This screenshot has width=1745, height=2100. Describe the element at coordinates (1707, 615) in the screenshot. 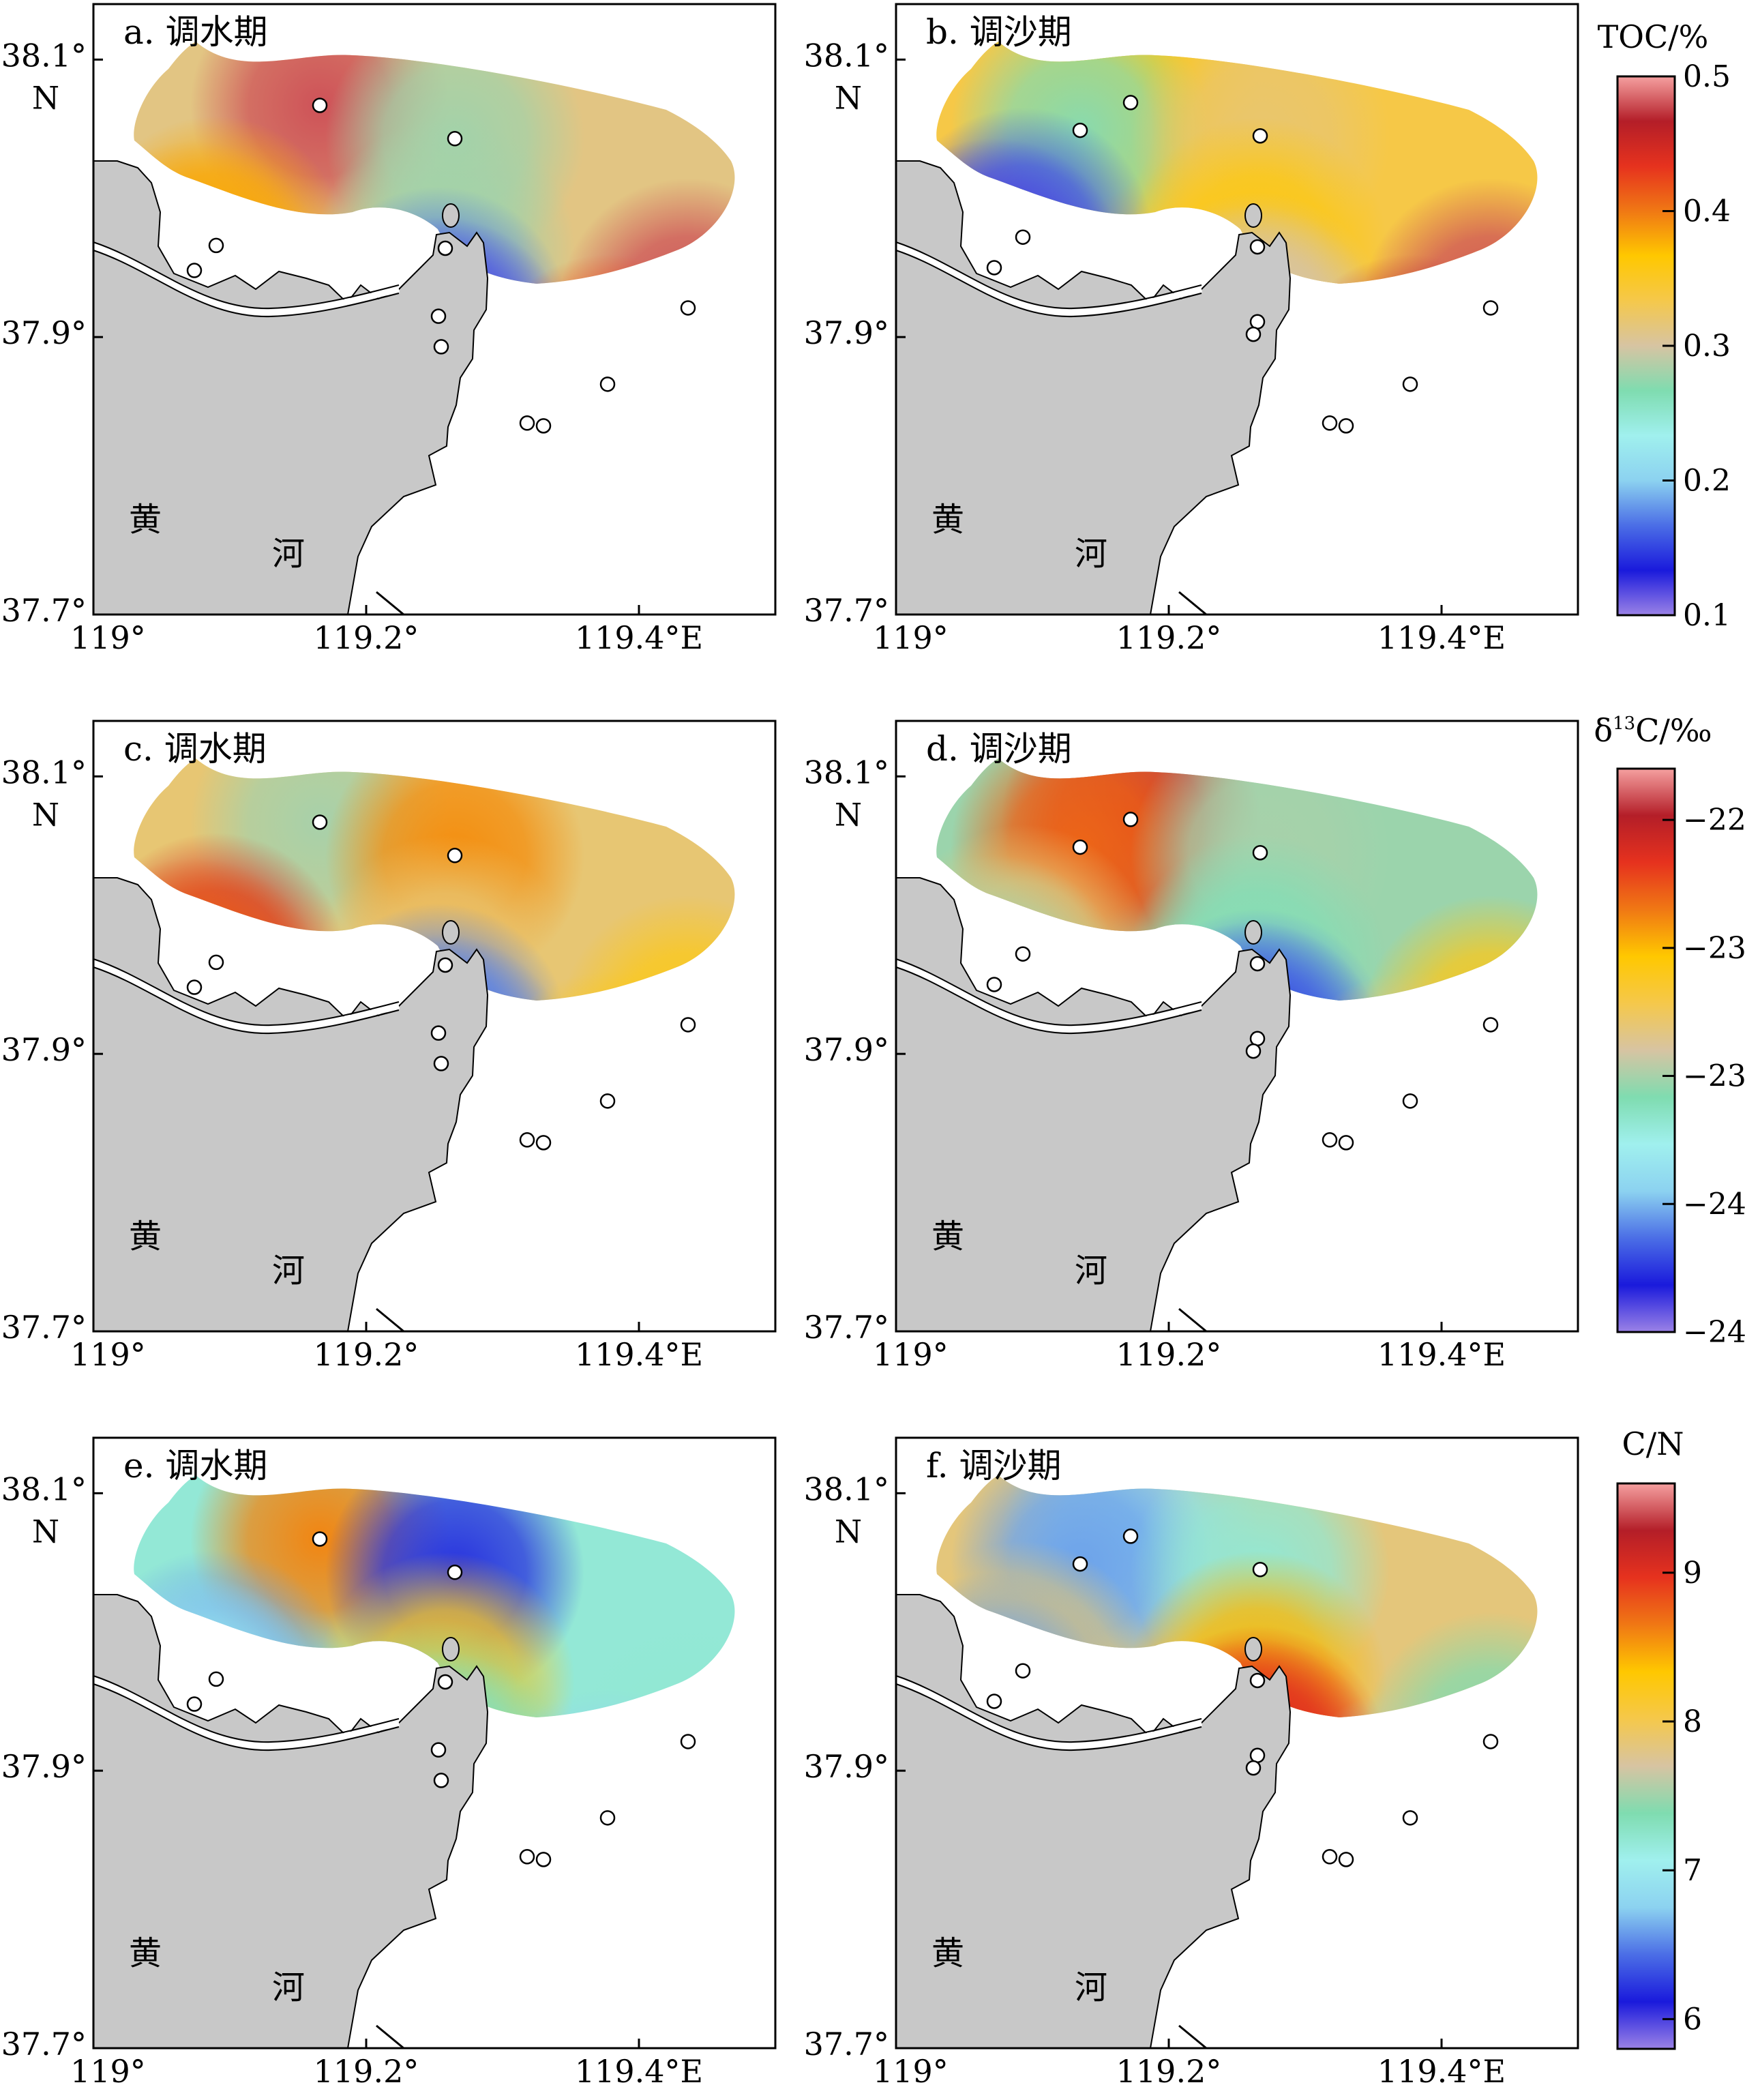

I see `colorbar-tick-label: 0.1` at that location.